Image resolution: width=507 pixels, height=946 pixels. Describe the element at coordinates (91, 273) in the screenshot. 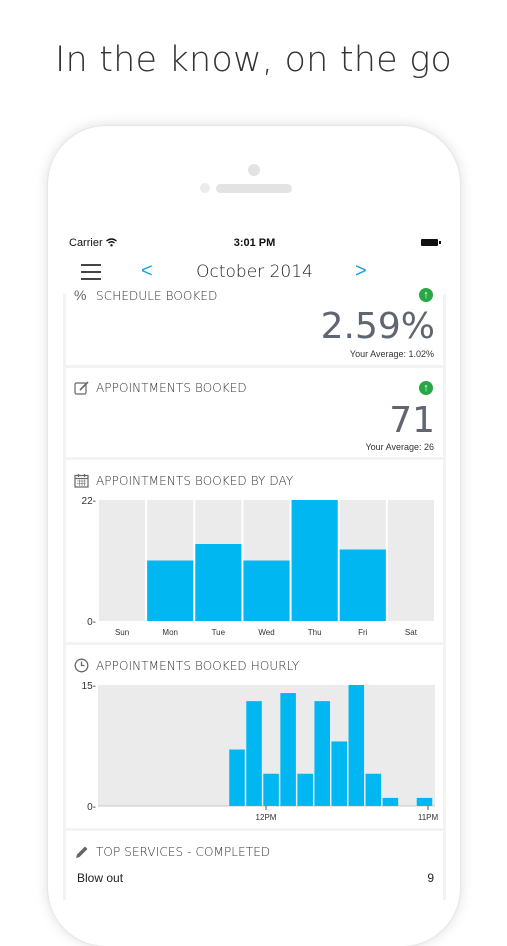

I see `menu-icon` at that location.